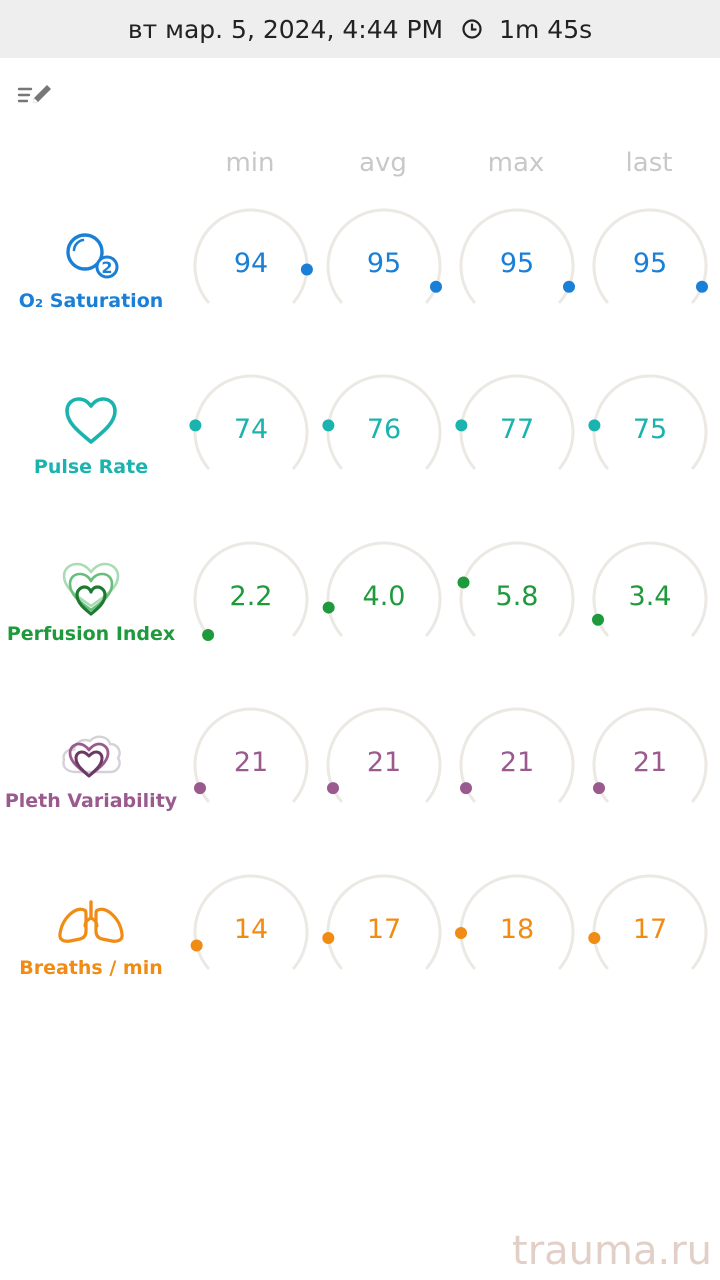 The width and height of the screenshot is (720, 1280). Describe the element at coordinates (91, 254) in the screenshot. I see `oxygen-bubble-icon: 2` at that location.